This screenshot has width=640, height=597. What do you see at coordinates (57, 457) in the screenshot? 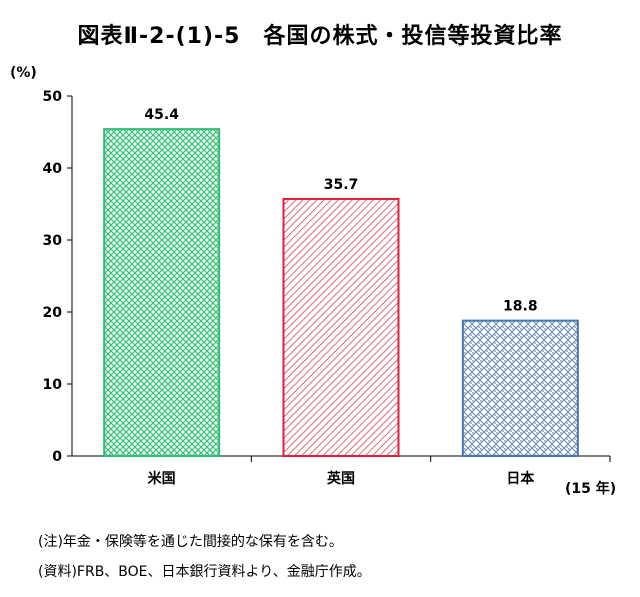
I see `y-tick-label: 0` at bounding box center [57, 457].